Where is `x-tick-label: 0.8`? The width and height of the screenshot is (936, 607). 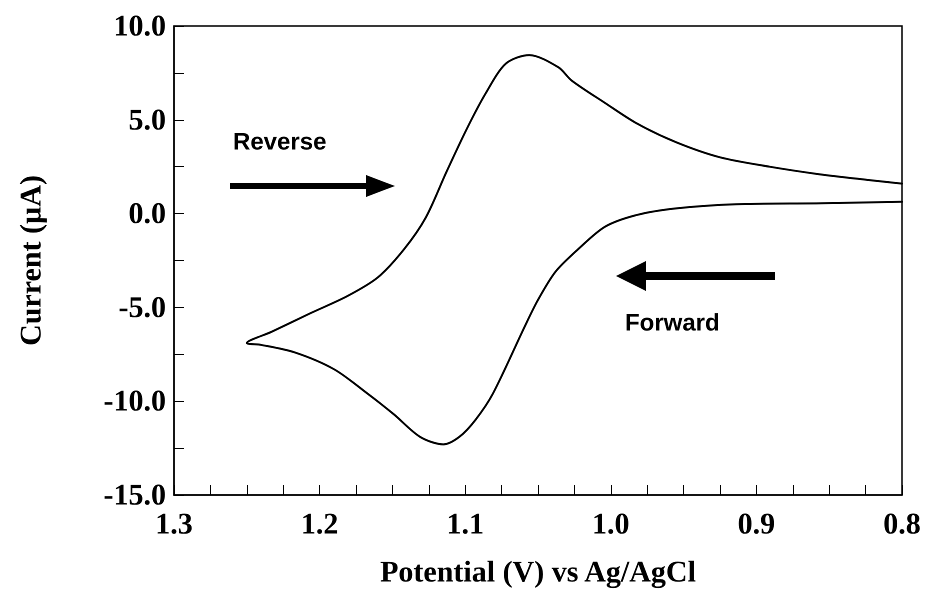
x-tick-label: 0.8 is located at coordinates (902, 524).